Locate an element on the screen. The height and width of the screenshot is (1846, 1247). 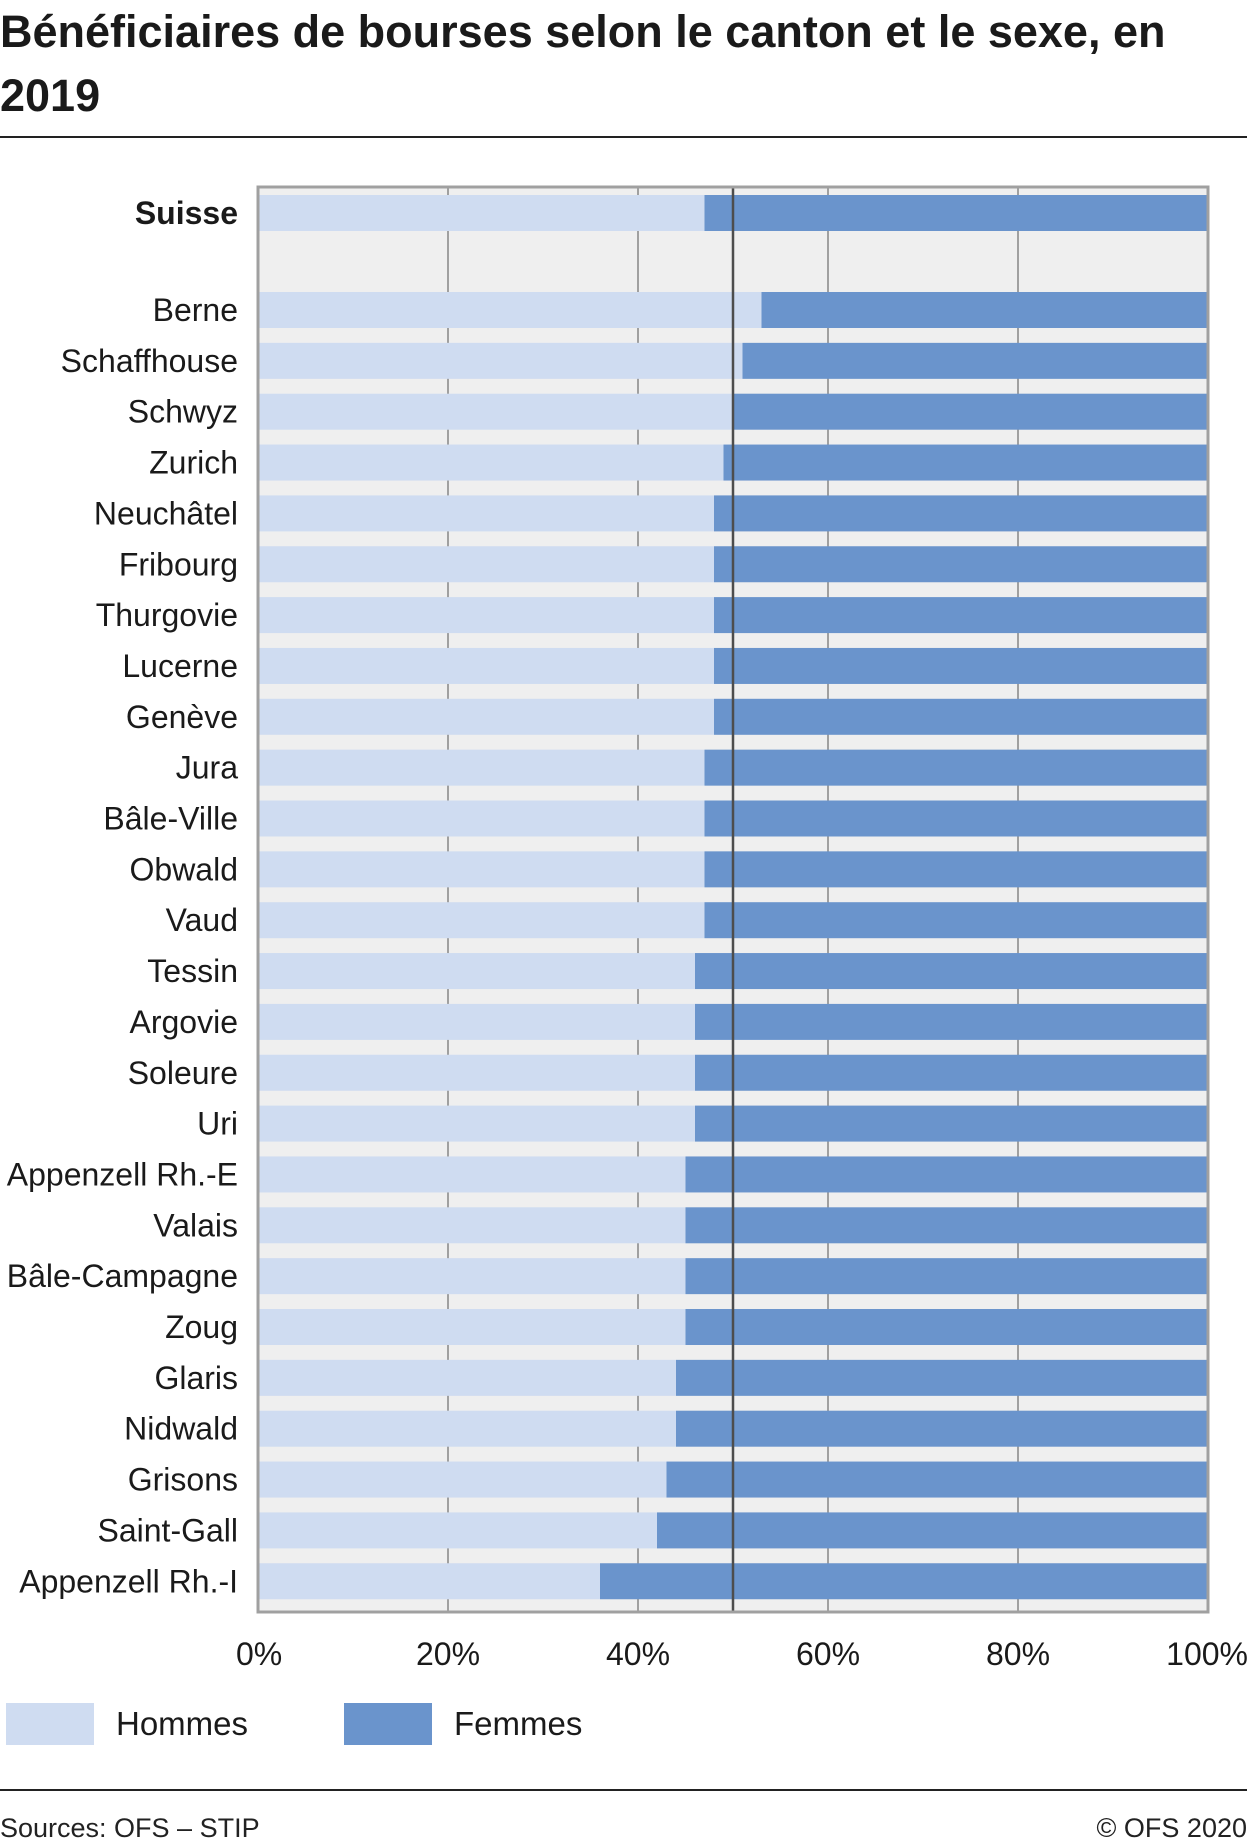
category-label-appenzell-rh-i: Appenzell Rh.-I is located at coordinates (128, 1581).